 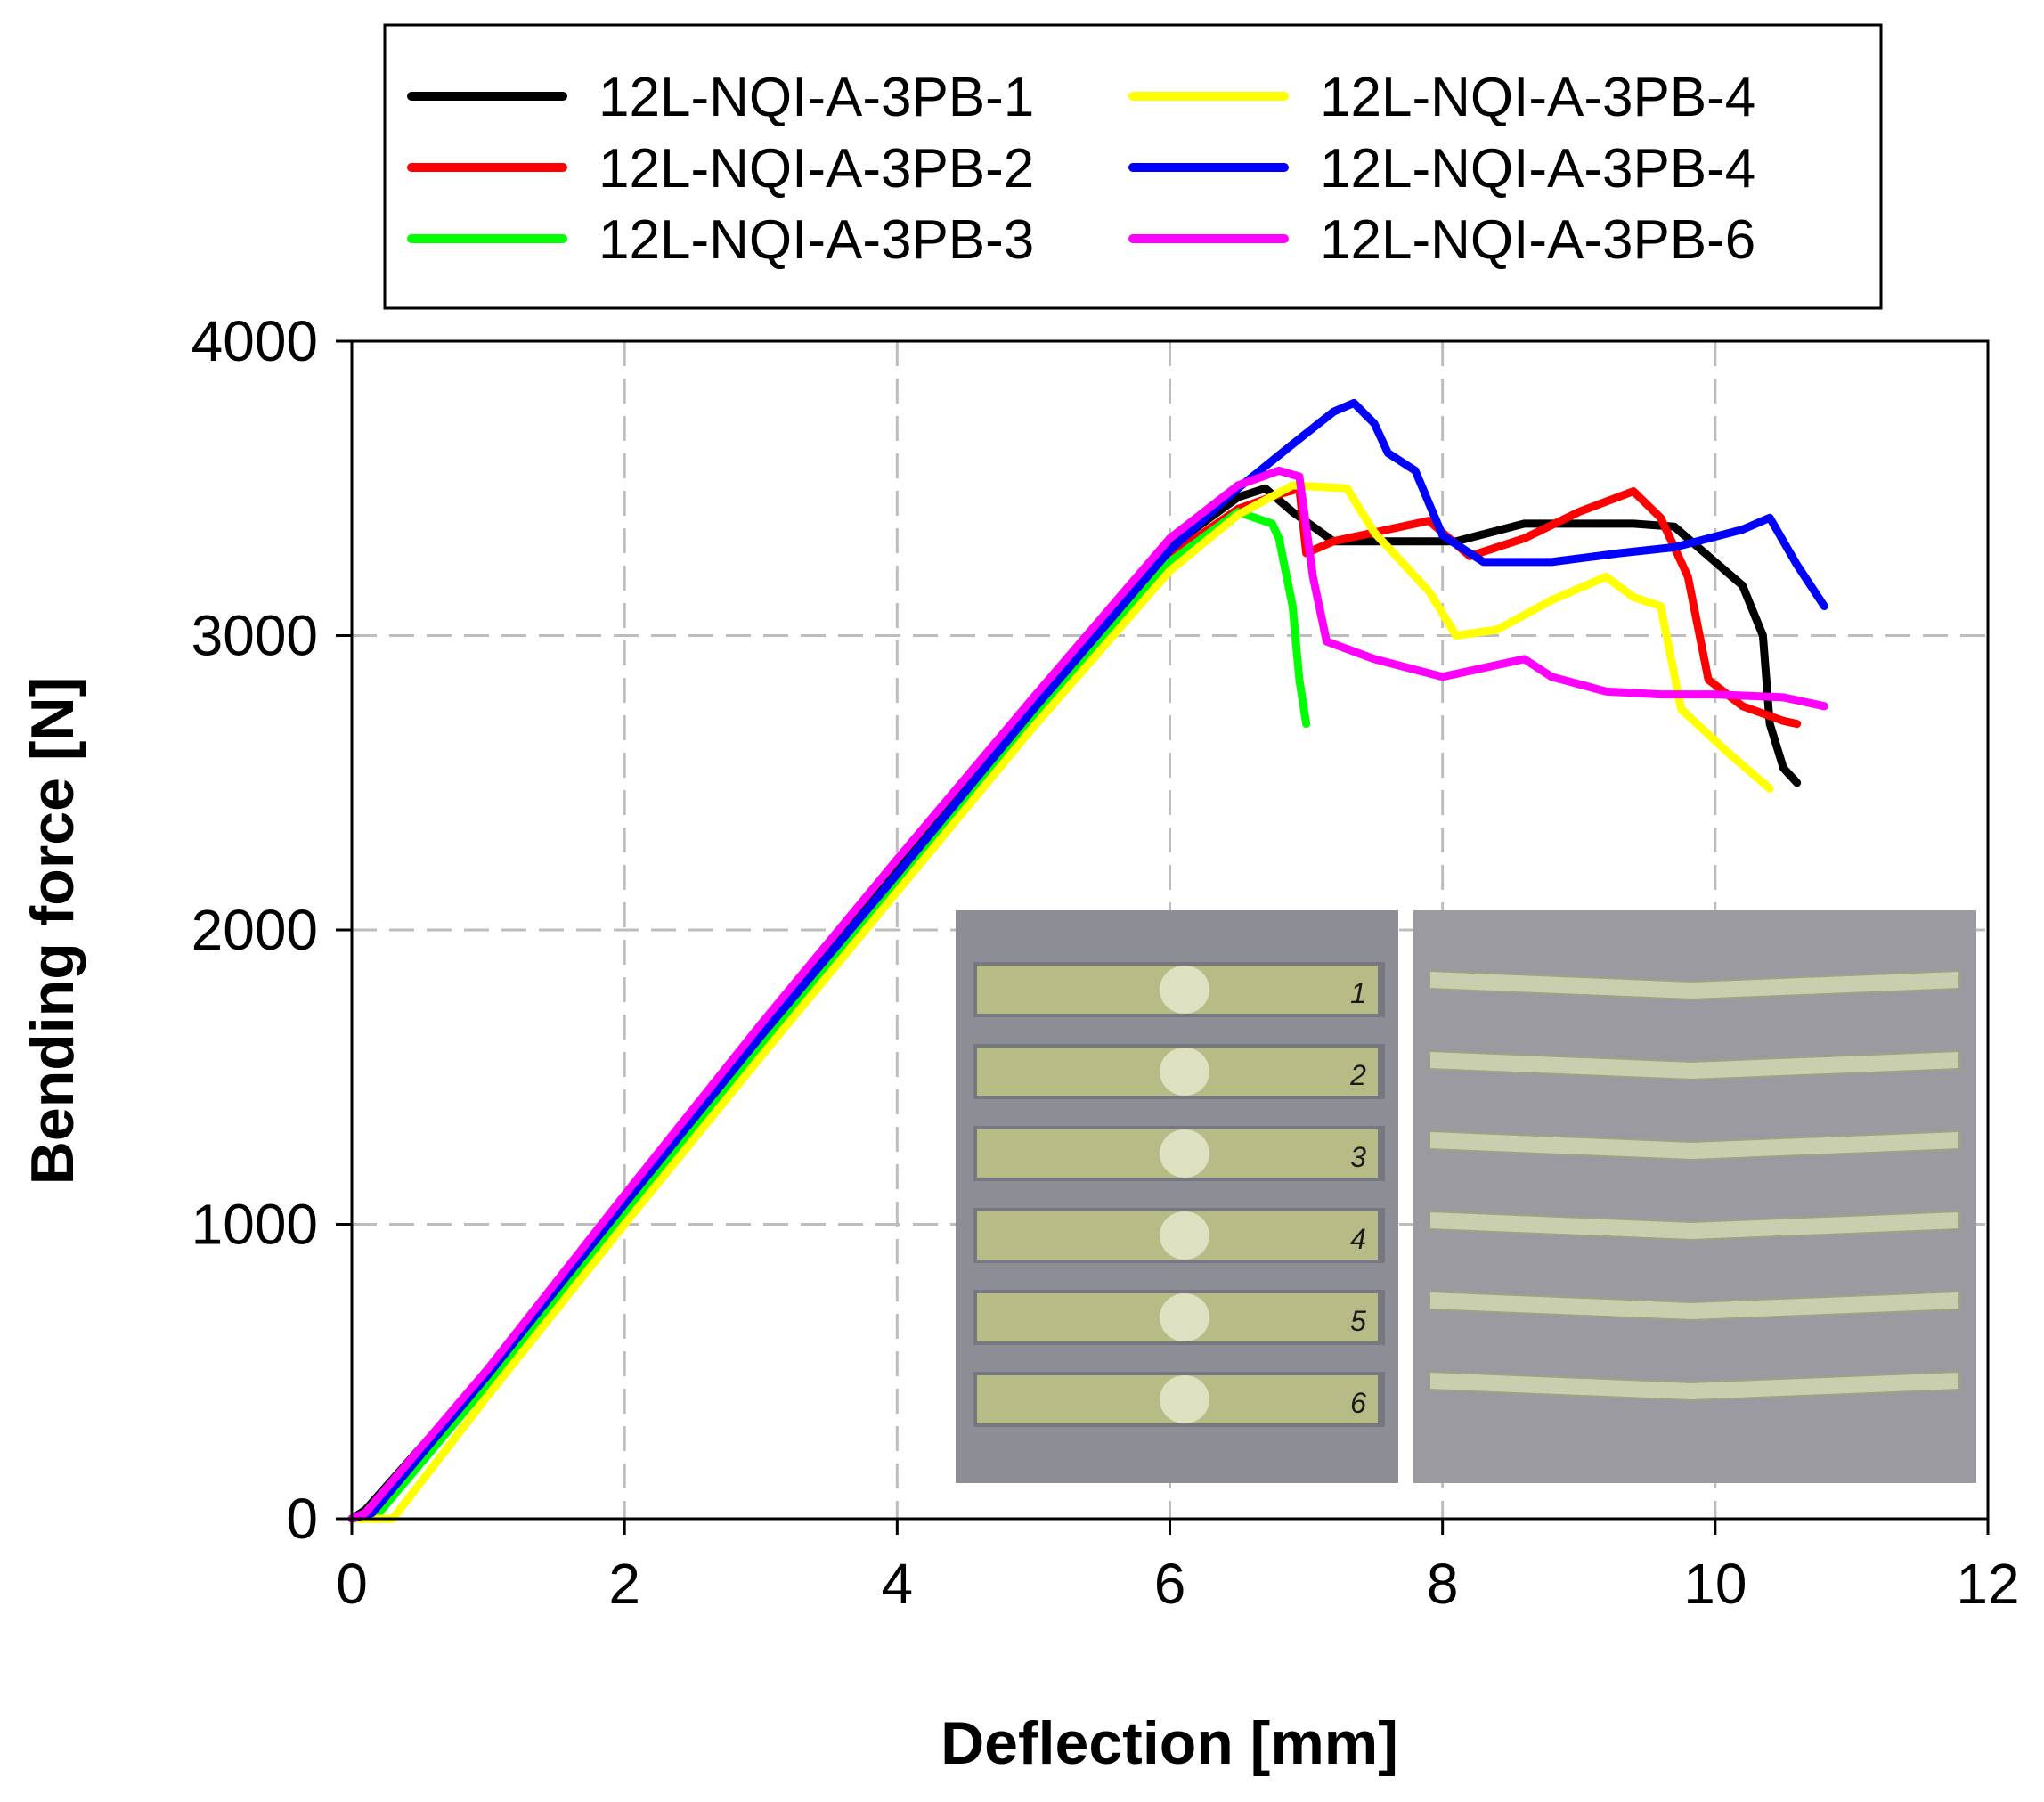 I want to click on side-view-strips, so click(x=1695, y=1185).